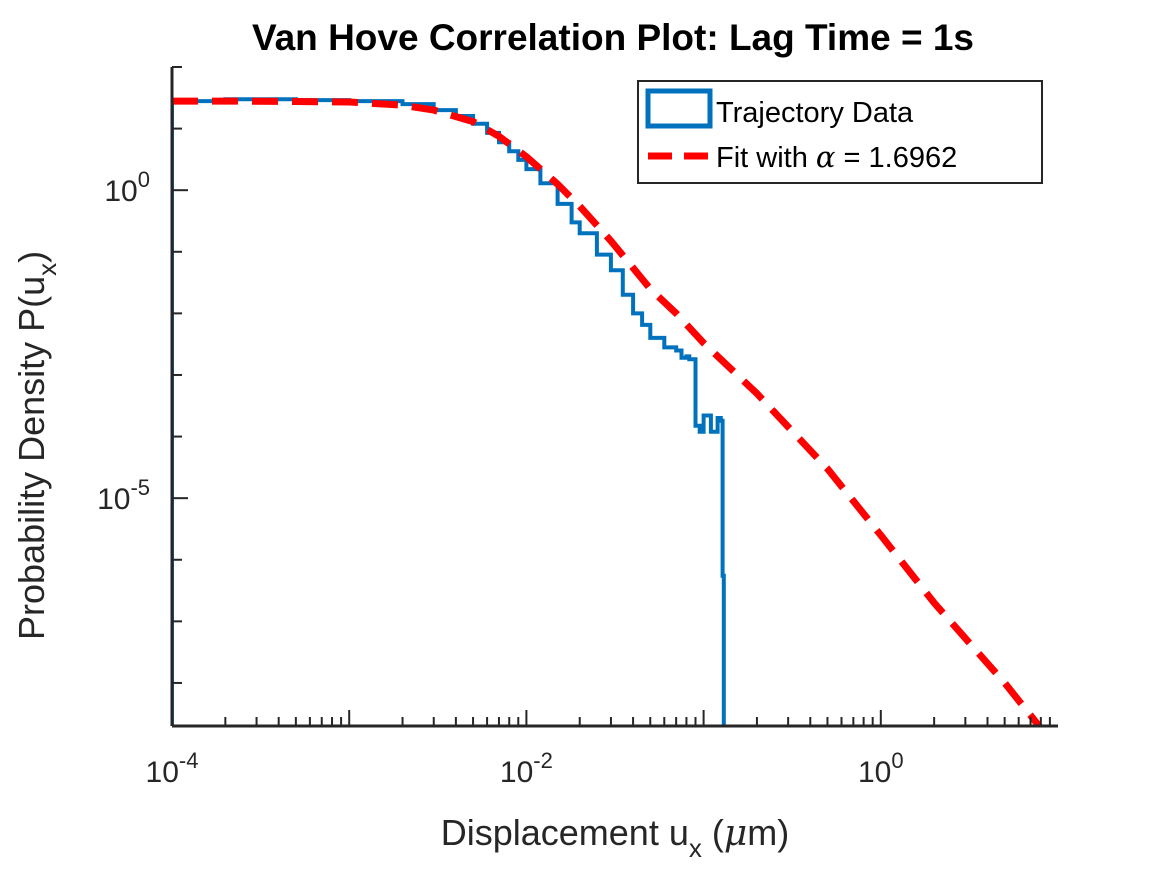 The width and height of the screenshot is (1167, 875). I want to click on y-axis-ticks: 10⁰ 10⁻⁵, so click(142, 375).